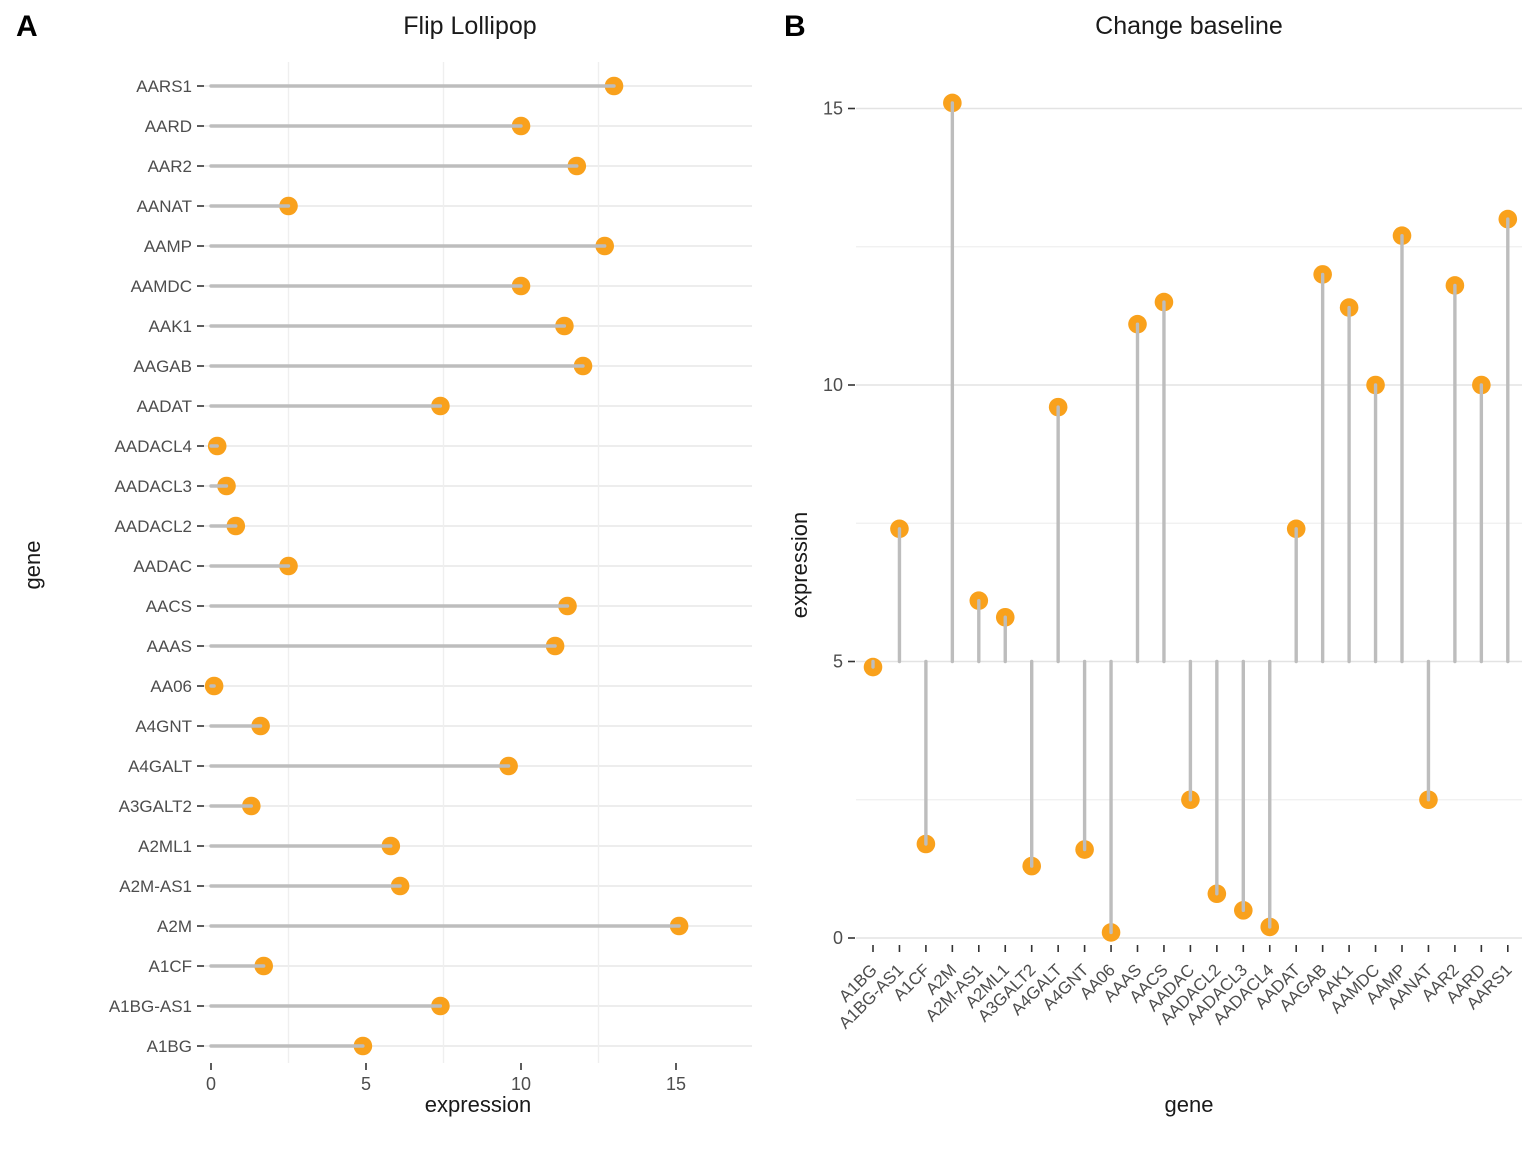  What do you see at coordinates (795, 26) in the screenshot?
I see `panel-b-tag: B` at bounding box center [795, 26].